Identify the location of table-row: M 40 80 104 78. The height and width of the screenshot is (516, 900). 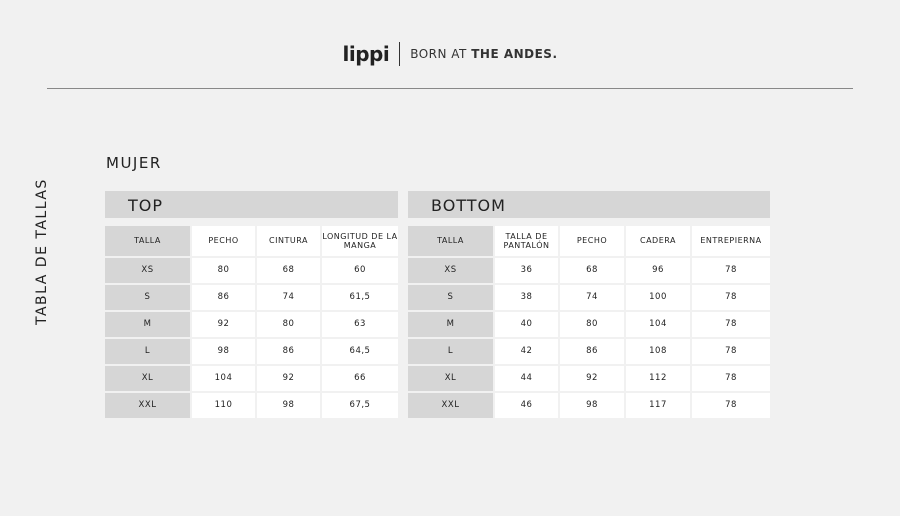
(589, 324).